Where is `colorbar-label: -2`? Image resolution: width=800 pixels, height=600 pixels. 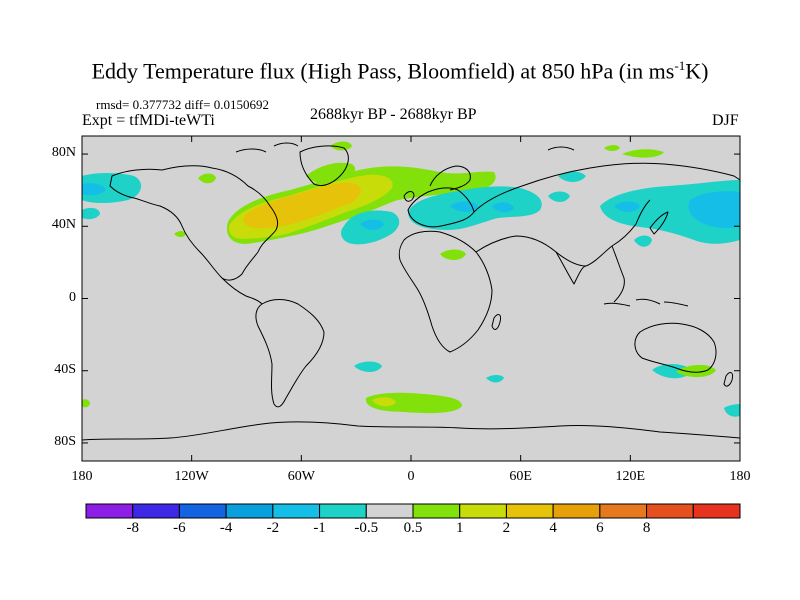
colorbar-label: -2 is located at coordinates (273, 528).